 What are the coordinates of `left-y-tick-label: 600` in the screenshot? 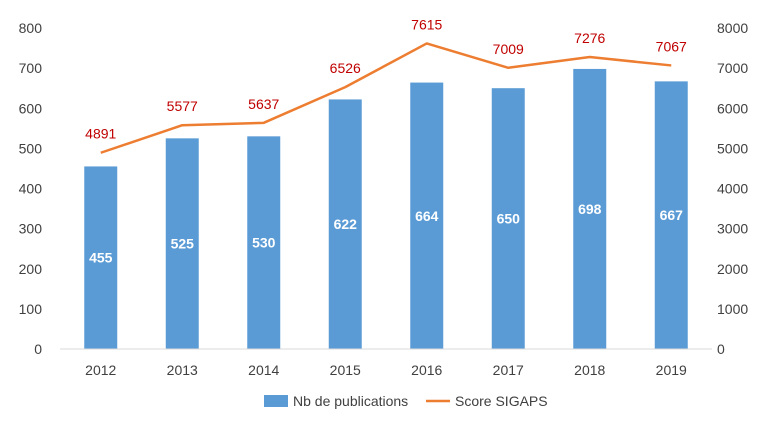 It's located at (31, 108).